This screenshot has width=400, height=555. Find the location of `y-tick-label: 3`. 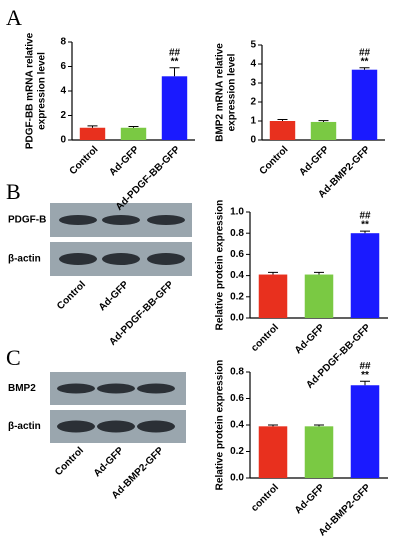

y-tick-label: 3 is located at coordinates (253, 83).